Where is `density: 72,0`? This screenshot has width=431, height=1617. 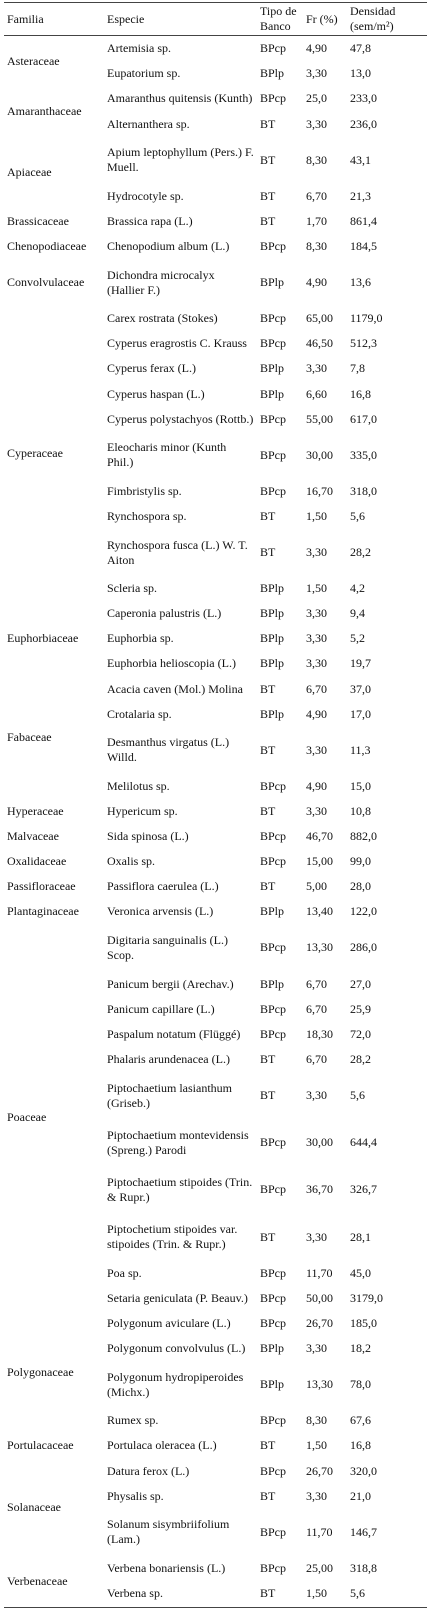 density: 72,0 is located at coordinates (360, 1033).